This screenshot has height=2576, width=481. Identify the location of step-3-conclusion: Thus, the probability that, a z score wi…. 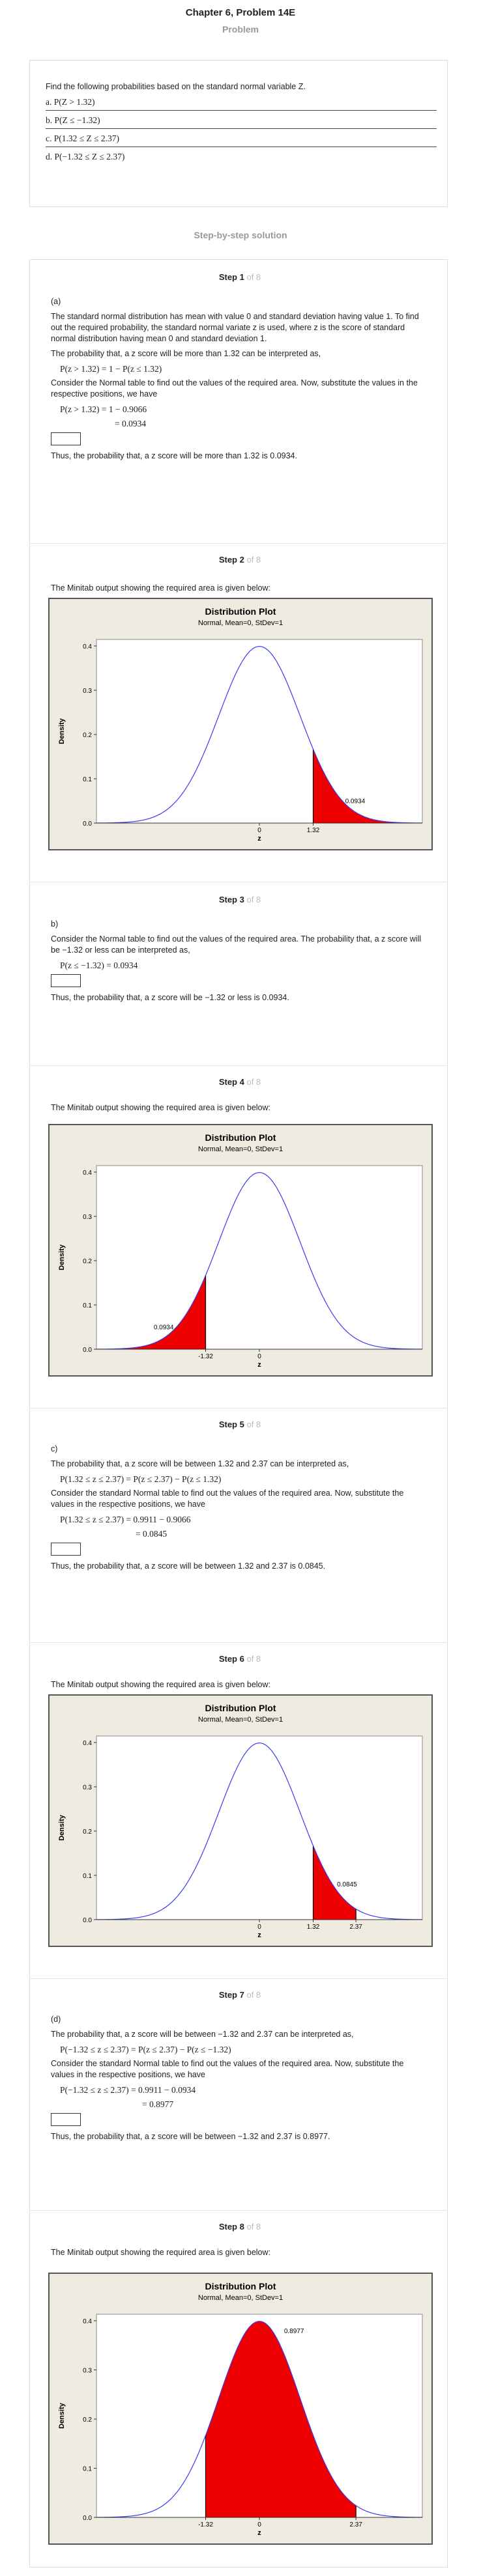
(170, 998).